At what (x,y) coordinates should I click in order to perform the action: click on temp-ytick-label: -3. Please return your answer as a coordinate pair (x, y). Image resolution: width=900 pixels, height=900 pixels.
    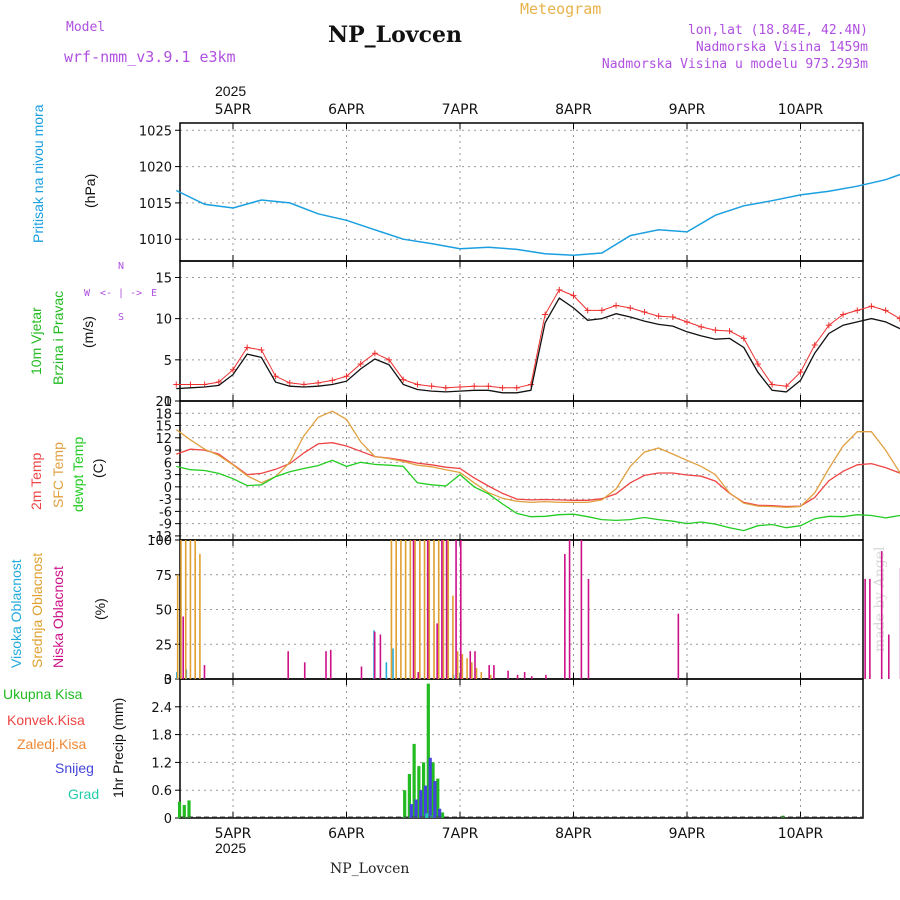
    Looking at the image, I should click on (165, 500).